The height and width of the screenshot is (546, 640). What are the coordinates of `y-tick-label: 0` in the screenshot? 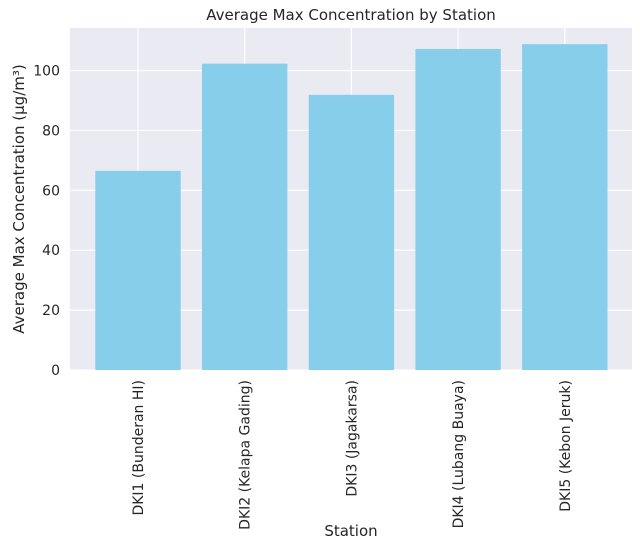 It's located at (55, 371).